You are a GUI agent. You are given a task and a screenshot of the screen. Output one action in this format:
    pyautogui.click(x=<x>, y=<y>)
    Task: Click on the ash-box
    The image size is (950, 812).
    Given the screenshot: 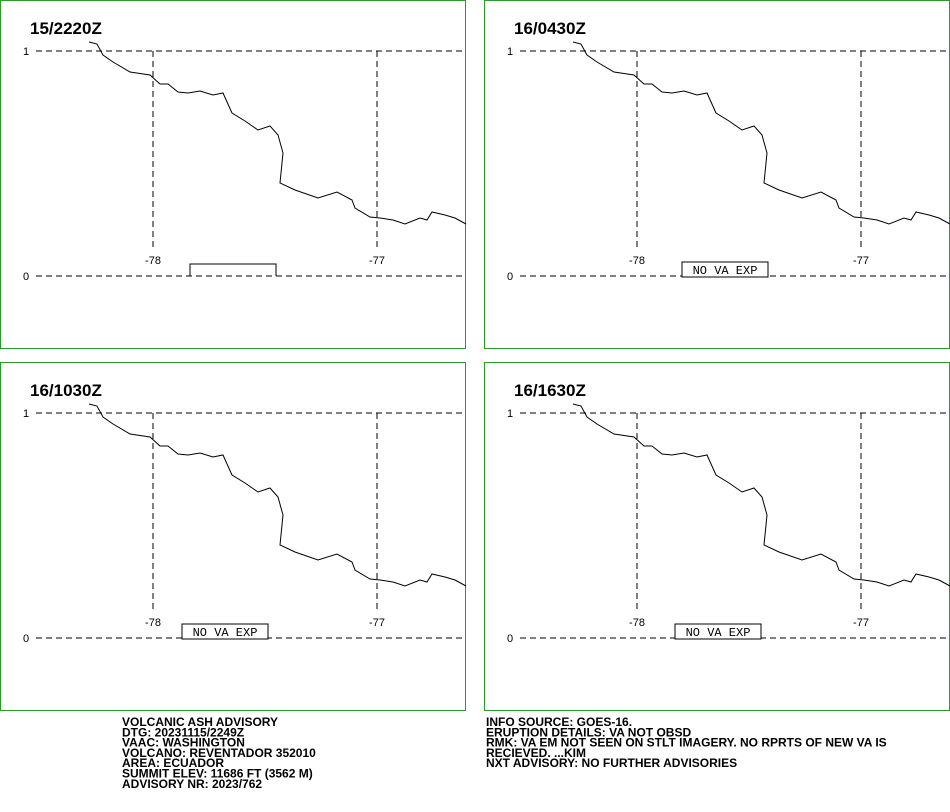 What is the action you would take?
    pyautogui.click(x=233, y=269)
    